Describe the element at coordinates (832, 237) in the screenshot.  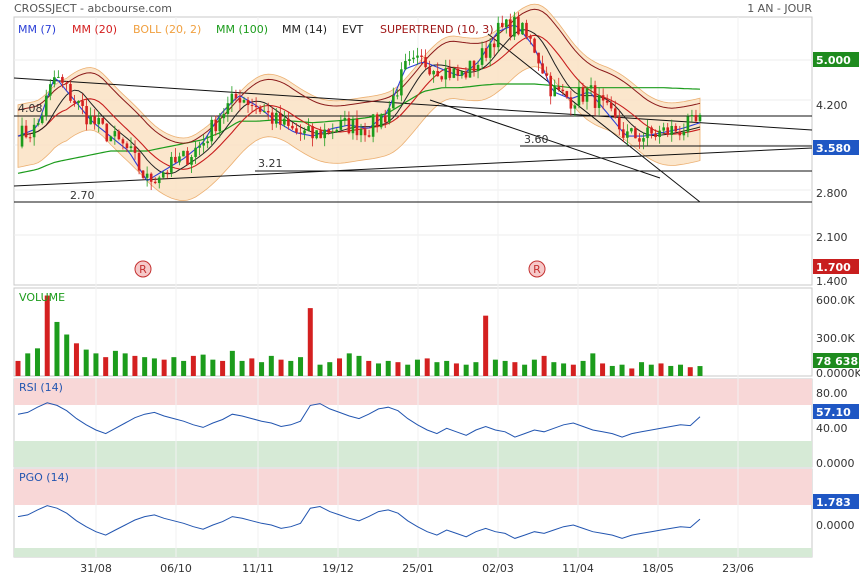
I see `y-tick-label: 2.100` at that location.